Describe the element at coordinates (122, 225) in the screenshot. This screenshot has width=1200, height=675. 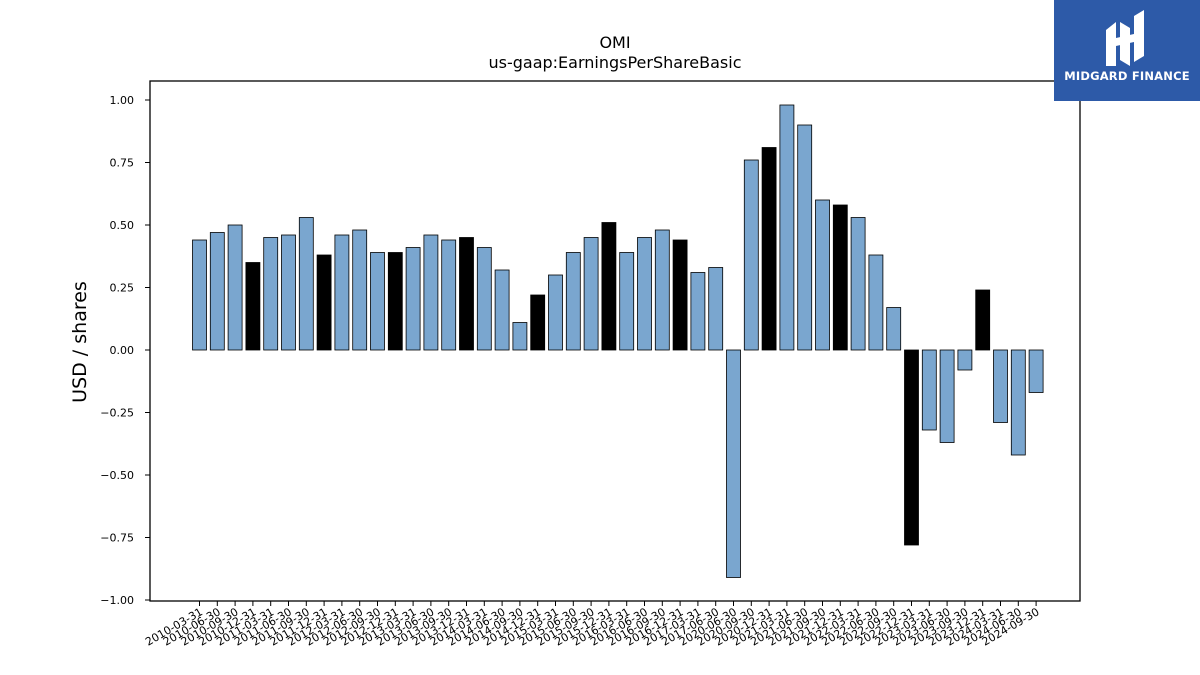
I see `y-tick-label: 0.50` at that location.